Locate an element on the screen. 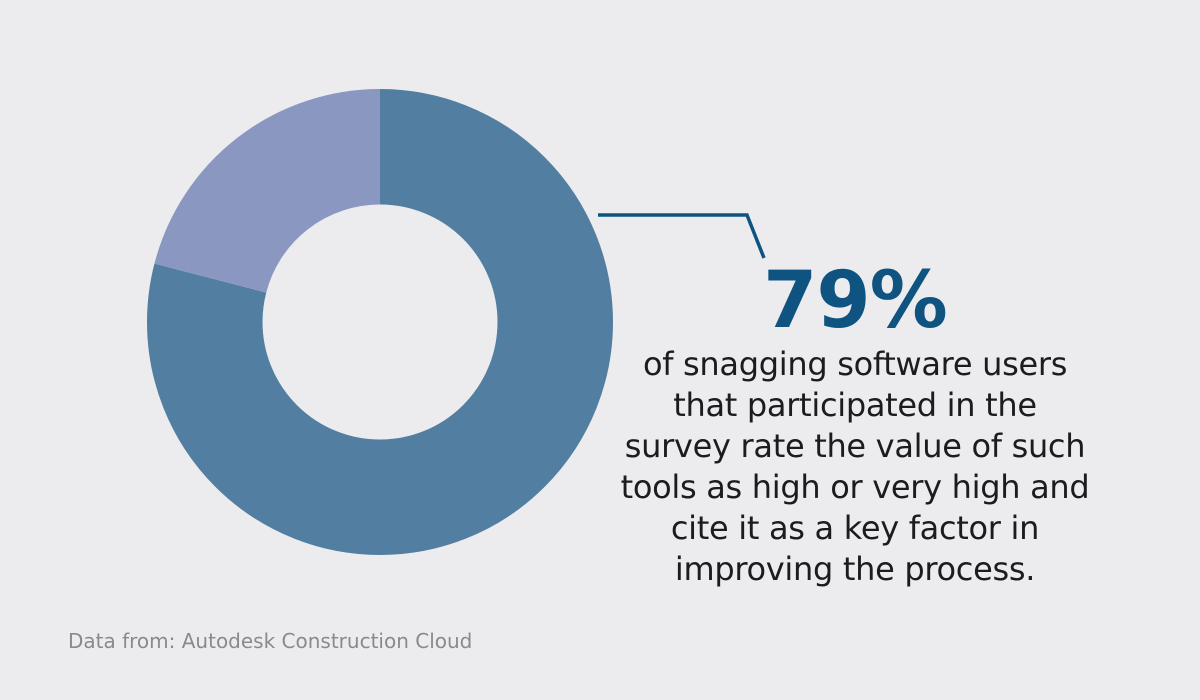  stat-description-line: cite it as a key factor in is located at coordinates (855, 528).